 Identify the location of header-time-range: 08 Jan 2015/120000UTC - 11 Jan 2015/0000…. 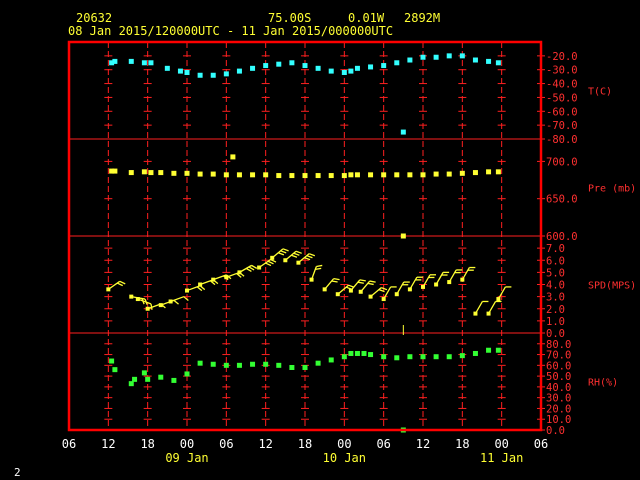
(230, 31).